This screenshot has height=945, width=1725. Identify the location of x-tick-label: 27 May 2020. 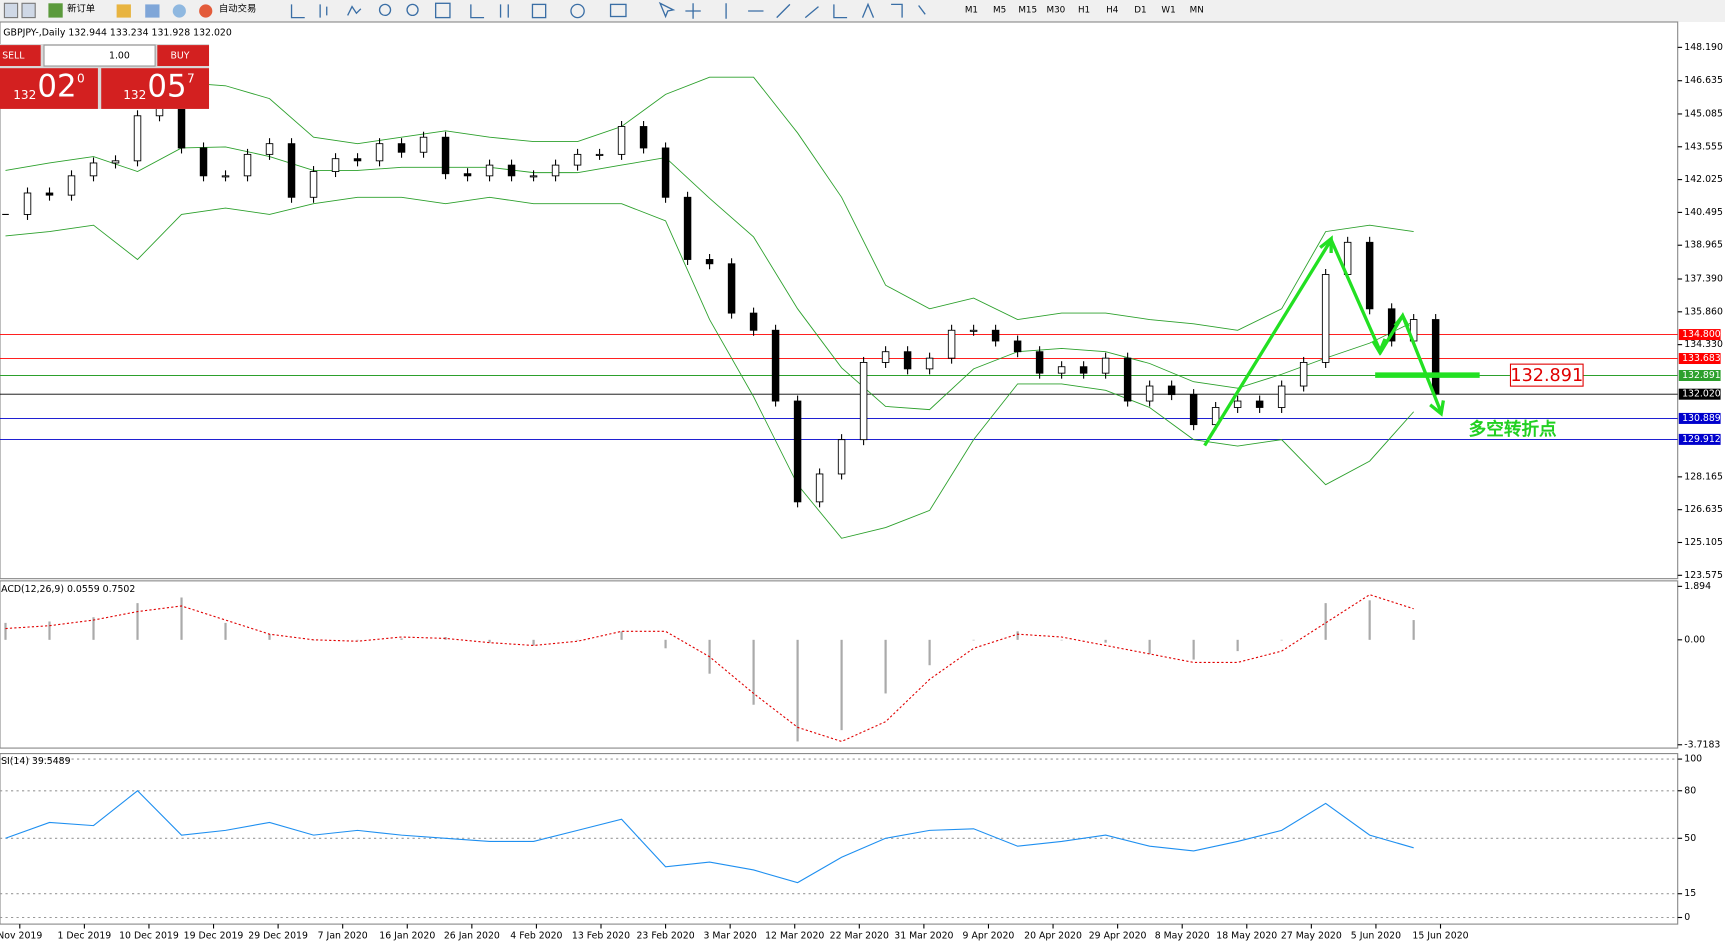
(1311, 936).